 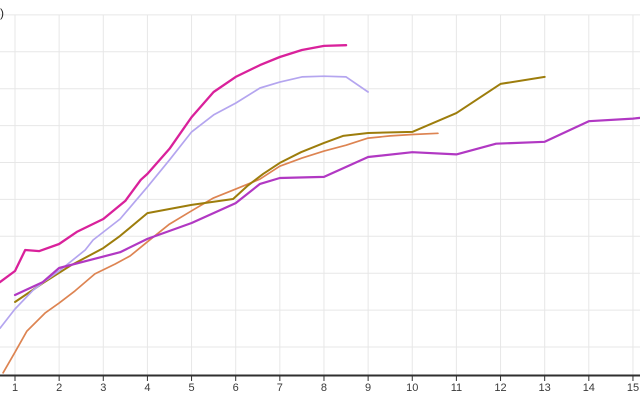 I want to click on x-tick-label: 9, so click(x=368, y=388).